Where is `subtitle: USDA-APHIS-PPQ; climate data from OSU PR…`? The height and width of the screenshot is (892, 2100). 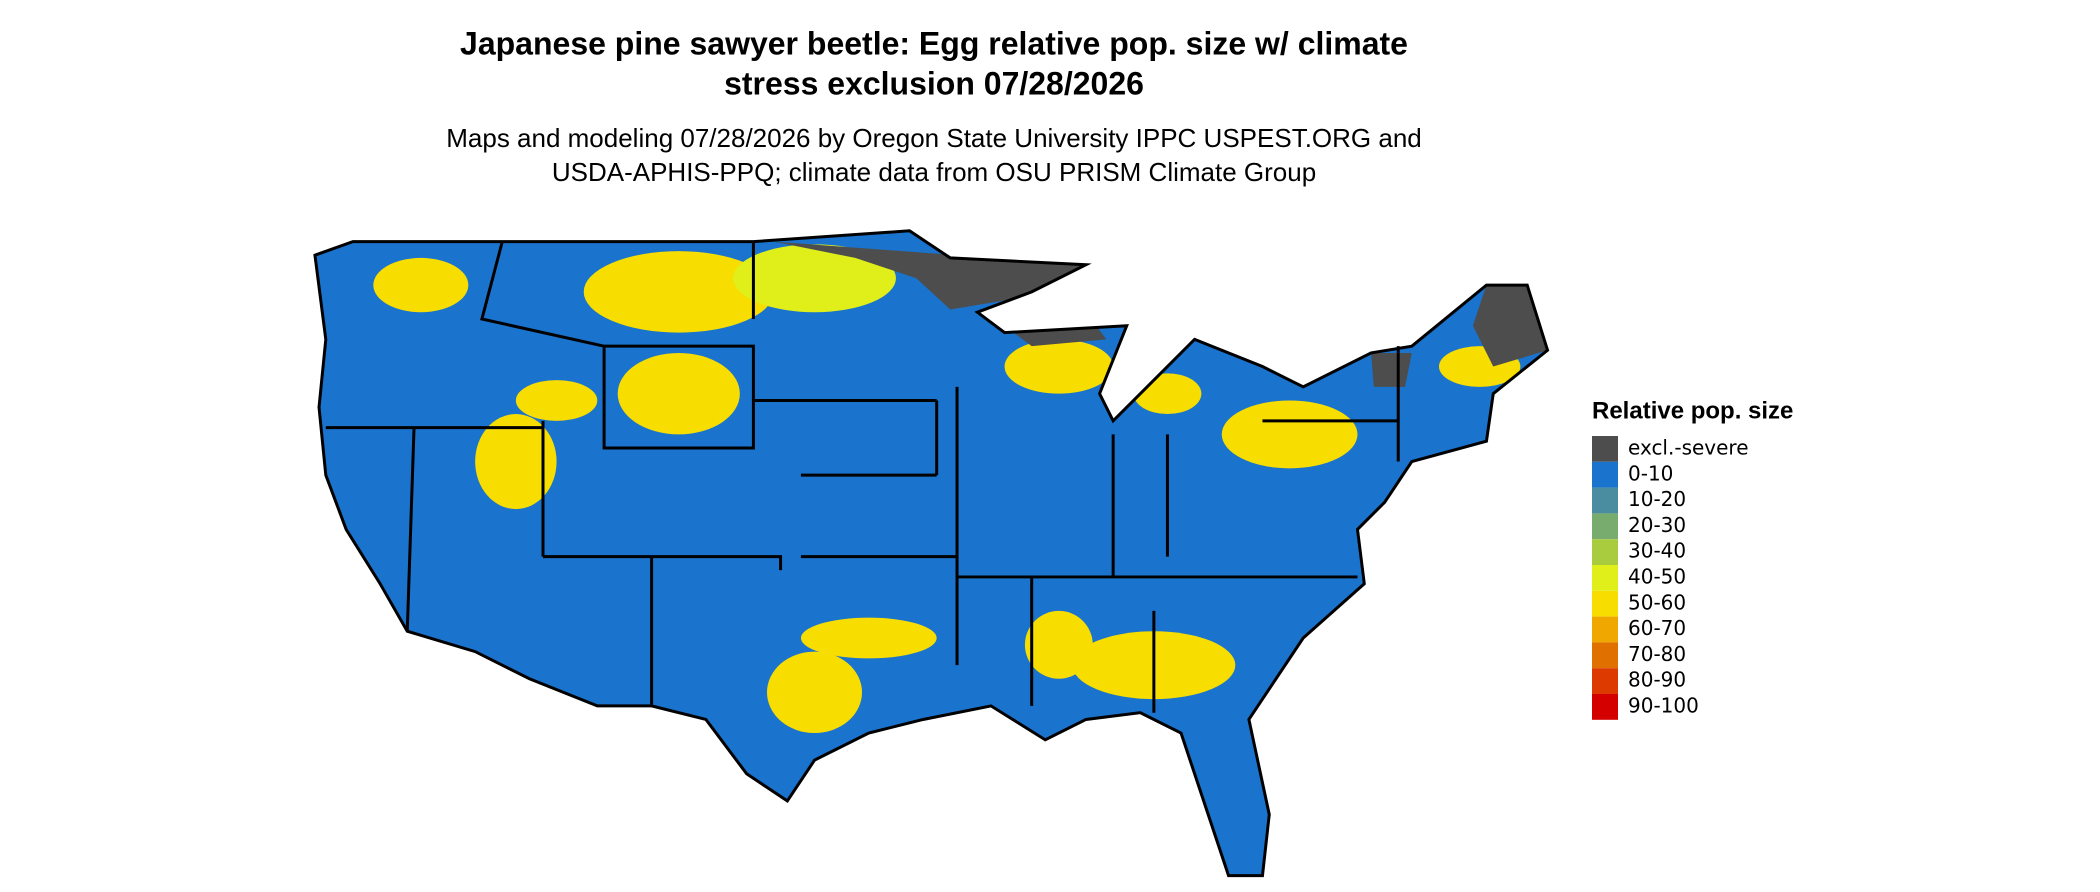 subtitle: USDA-APHIS-PPQ; climate data from OSU PR… is located at coordinates (934, 172).